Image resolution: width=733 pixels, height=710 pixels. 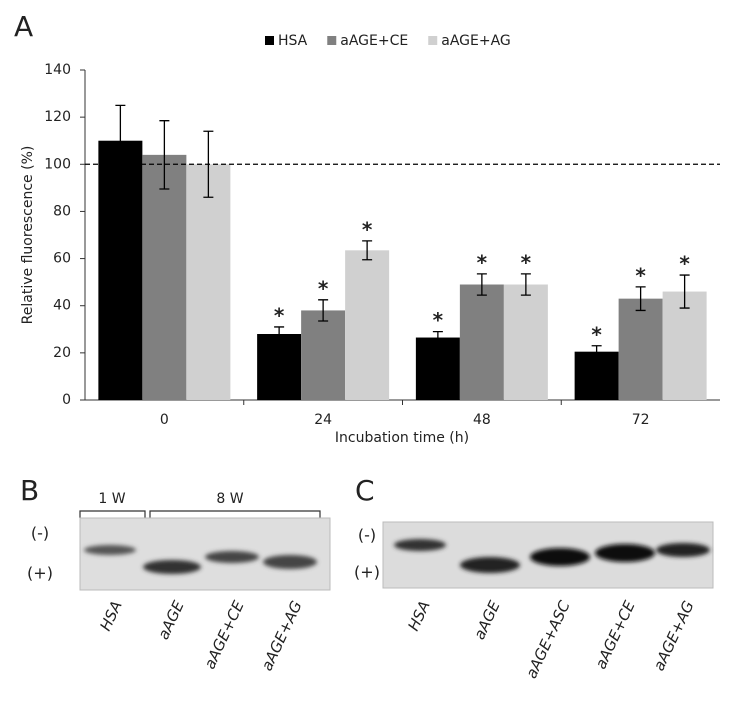 I want to click on legend-label: aAGE+AG, so click(x=476, y=41).